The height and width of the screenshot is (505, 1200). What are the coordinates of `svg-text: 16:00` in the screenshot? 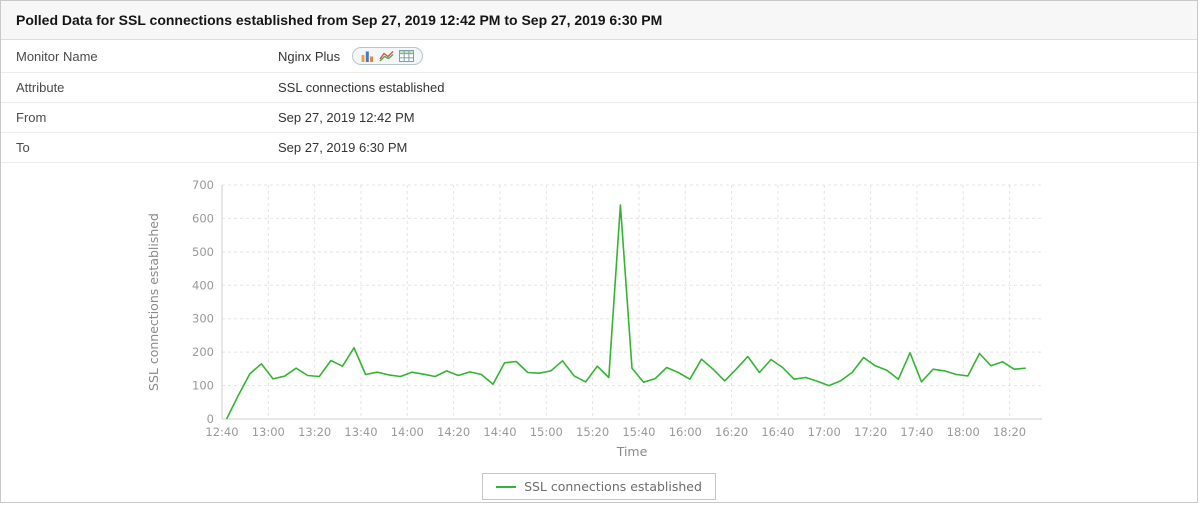 It's located at (685, 432).